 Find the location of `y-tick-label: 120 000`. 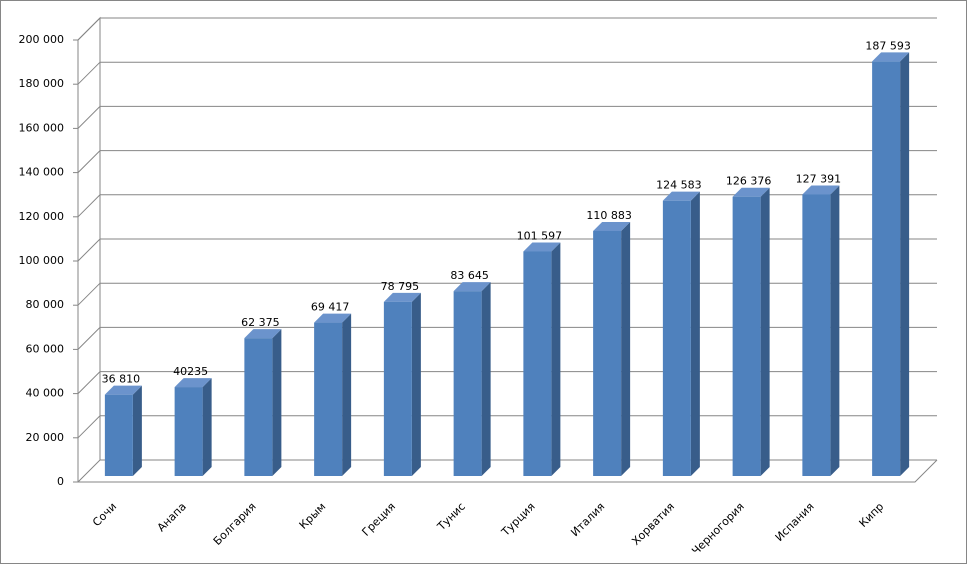

y-tick-label: 120 000 is located at coordinates (42, 216).